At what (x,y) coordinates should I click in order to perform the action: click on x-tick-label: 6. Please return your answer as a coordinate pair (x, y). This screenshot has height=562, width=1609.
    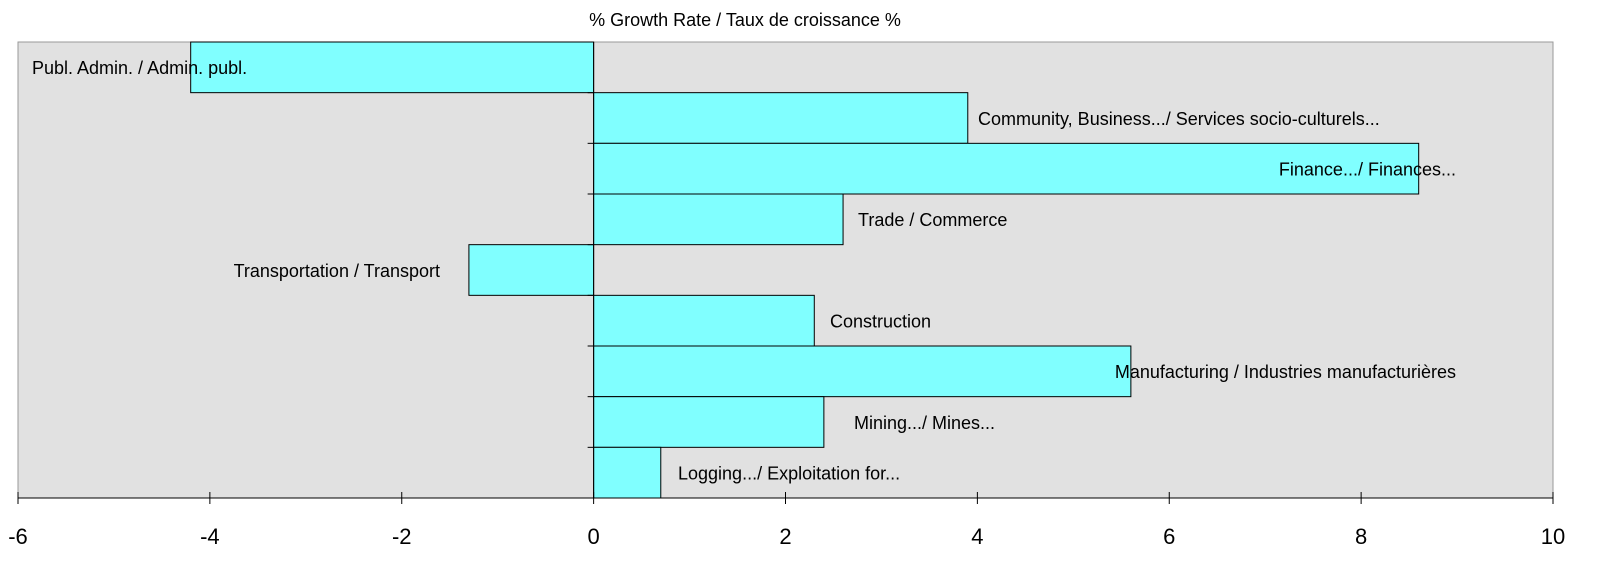
    Looking at the image, I should click on (1169, 536).